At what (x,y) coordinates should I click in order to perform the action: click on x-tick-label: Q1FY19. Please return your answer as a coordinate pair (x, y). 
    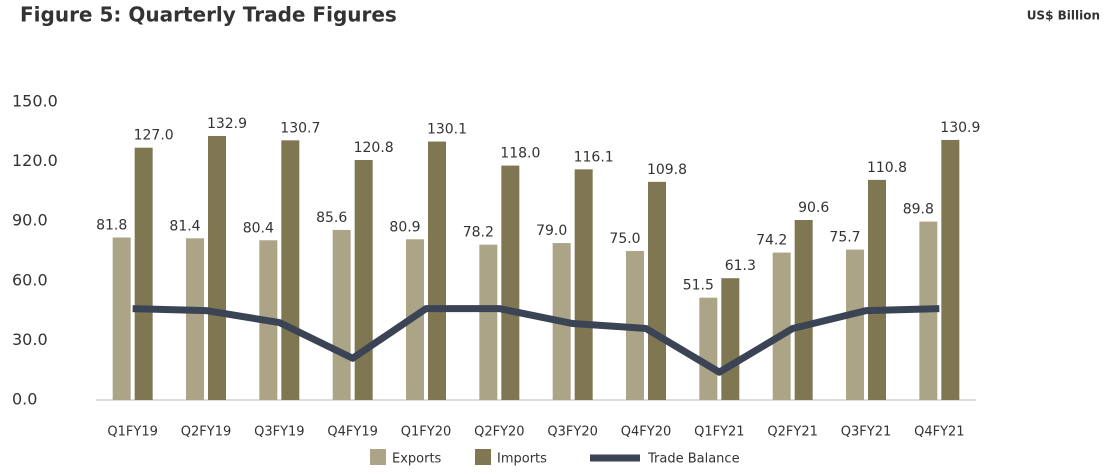
    Looking at the image, I should click on (132, 432).